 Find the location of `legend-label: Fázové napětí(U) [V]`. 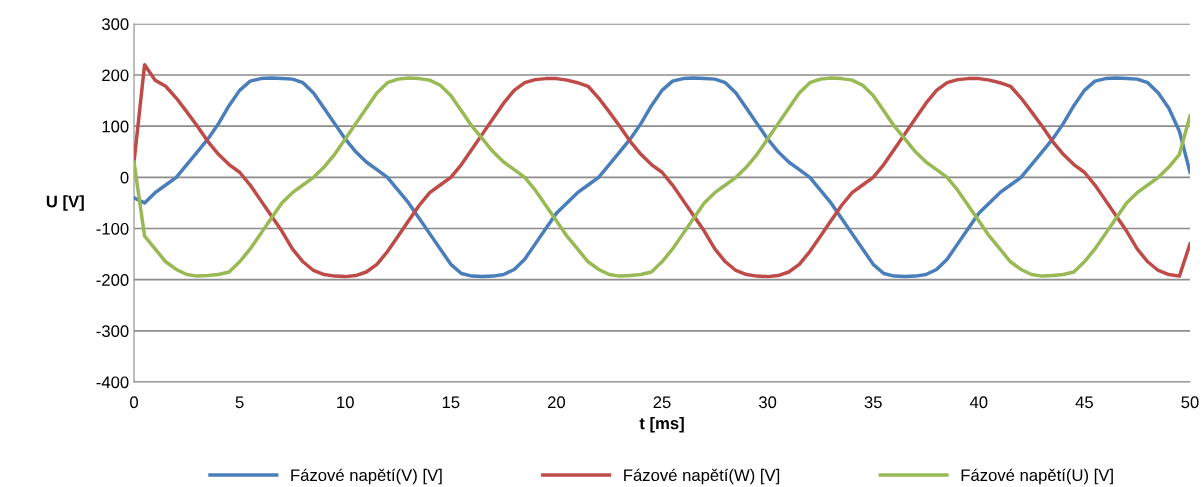

legend-label: Fázové napětí(U) [V] is located at coordinates (1037, 476).